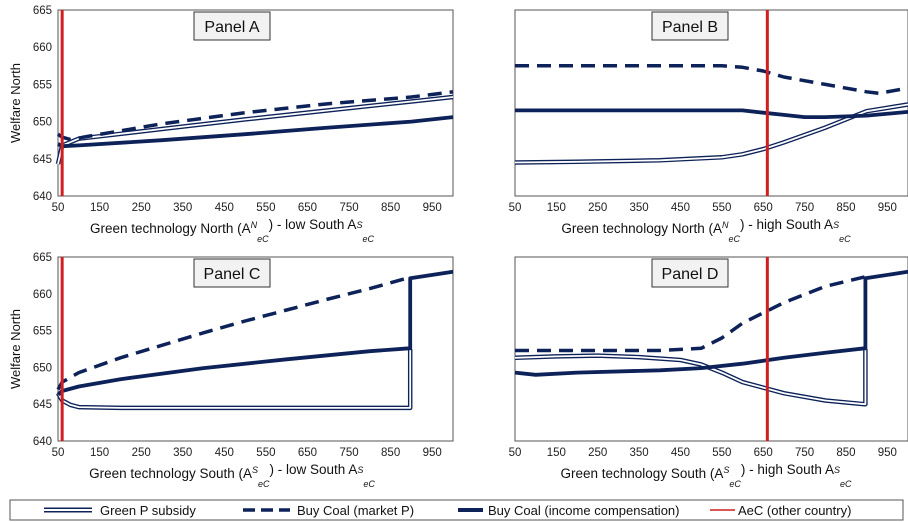 The image size is (908, 522). I want to click on legend-item-aec-other-country: AeC (other country), so click(780, 510).